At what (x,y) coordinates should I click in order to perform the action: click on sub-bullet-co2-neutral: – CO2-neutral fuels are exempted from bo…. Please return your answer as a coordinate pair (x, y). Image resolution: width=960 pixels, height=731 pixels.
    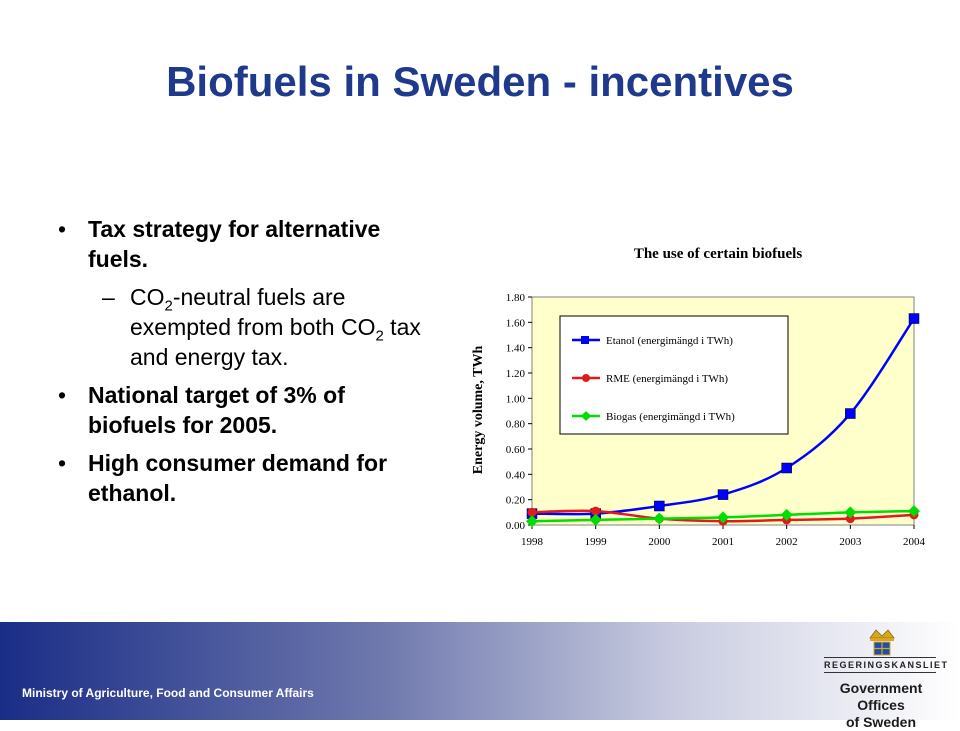
    Looking at the image, I should click on (243, 327).